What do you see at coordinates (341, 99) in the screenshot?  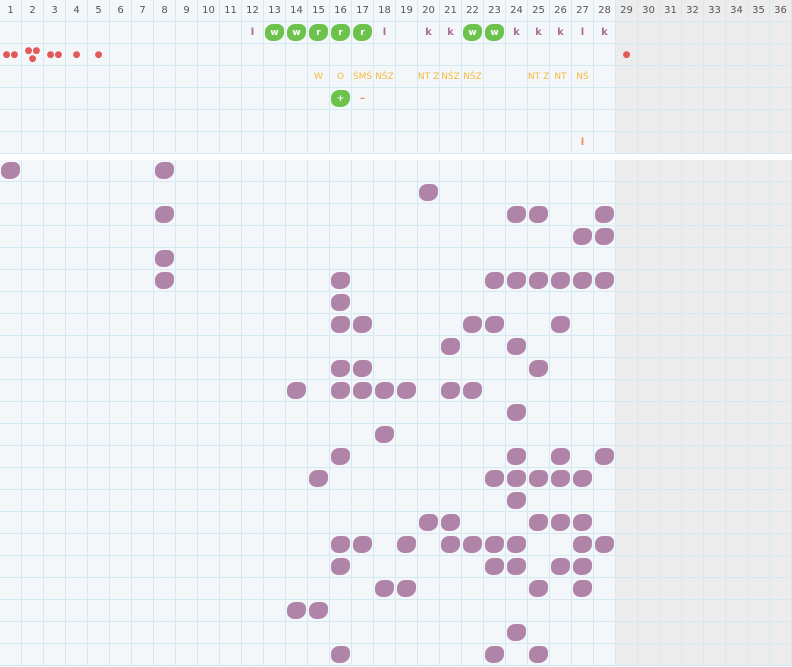 I see `top-row-4-cell: +` at bounding box center [341, 99].